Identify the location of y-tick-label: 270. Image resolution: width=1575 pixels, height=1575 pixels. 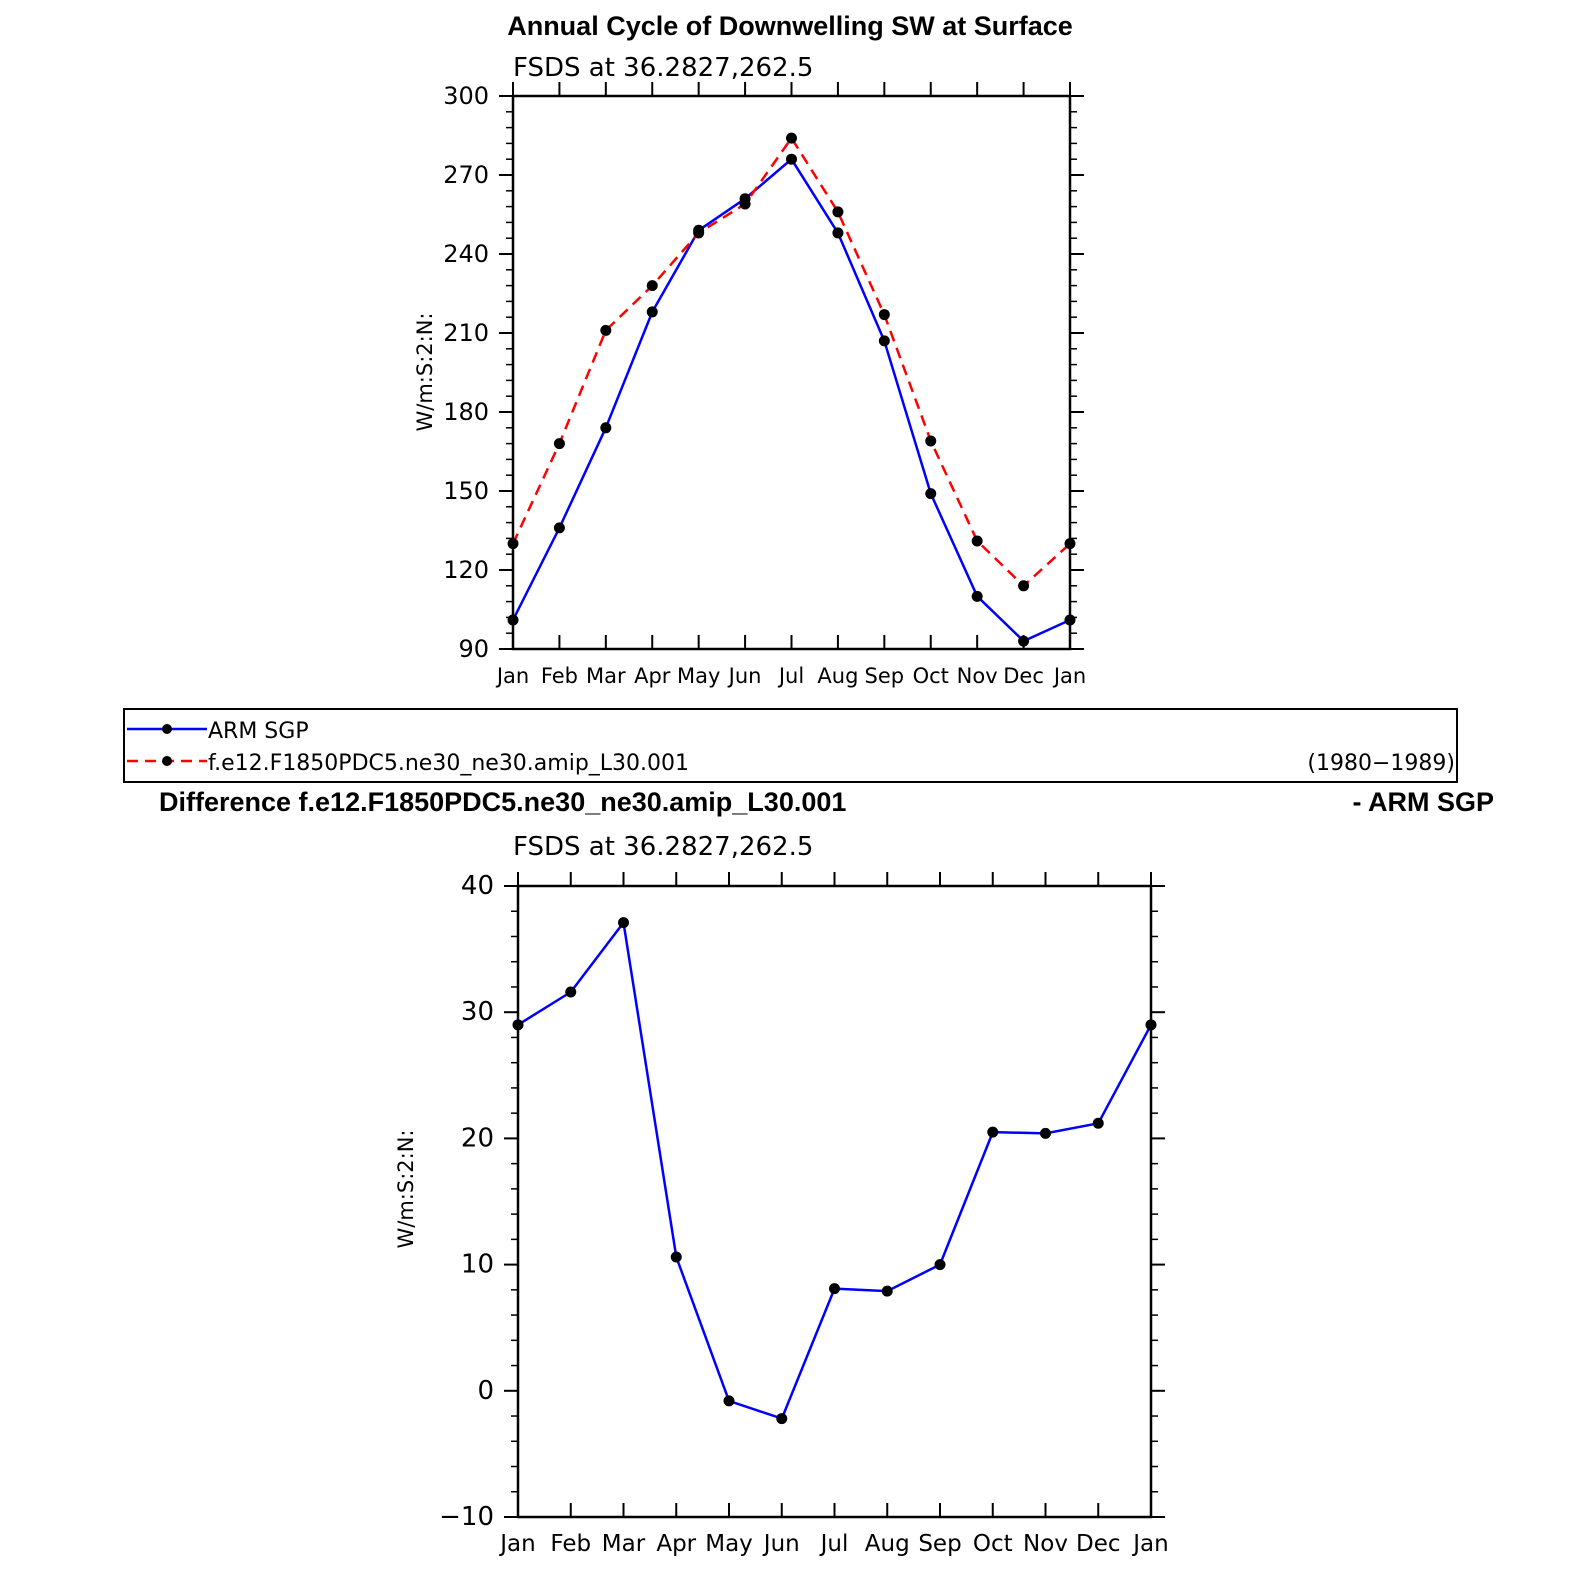
(466, 175).